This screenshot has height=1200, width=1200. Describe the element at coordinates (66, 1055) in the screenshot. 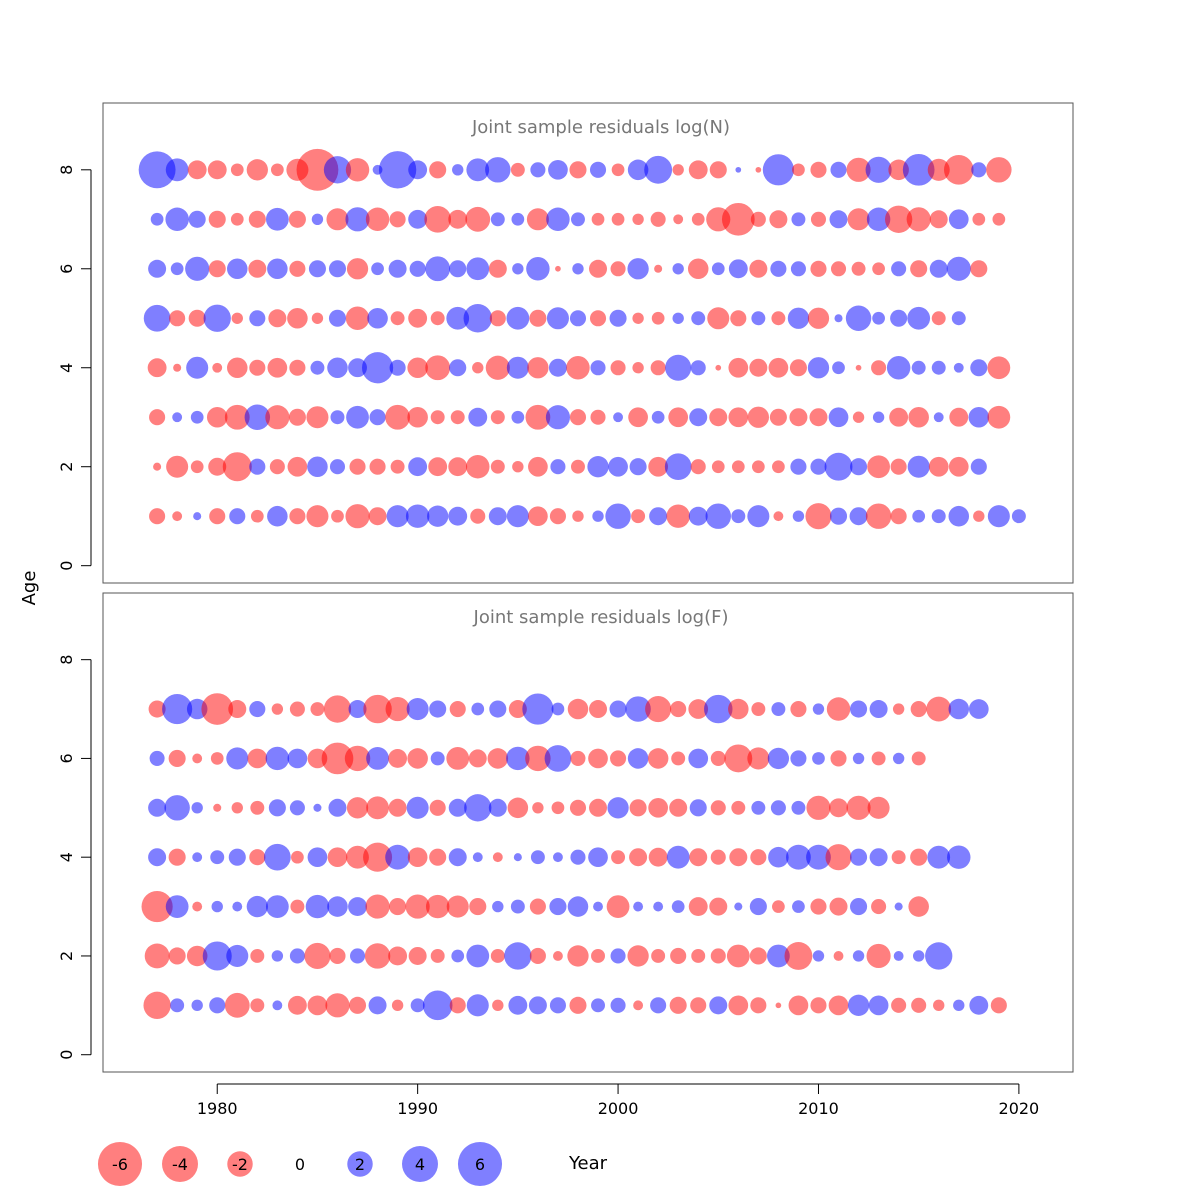

I see `y-tick-label: 0` at that location.